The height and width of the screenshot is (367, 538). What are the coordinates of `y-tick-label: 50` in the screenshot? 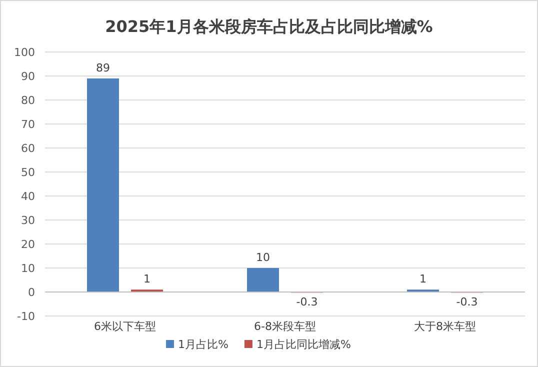 It's located at (28, 172).